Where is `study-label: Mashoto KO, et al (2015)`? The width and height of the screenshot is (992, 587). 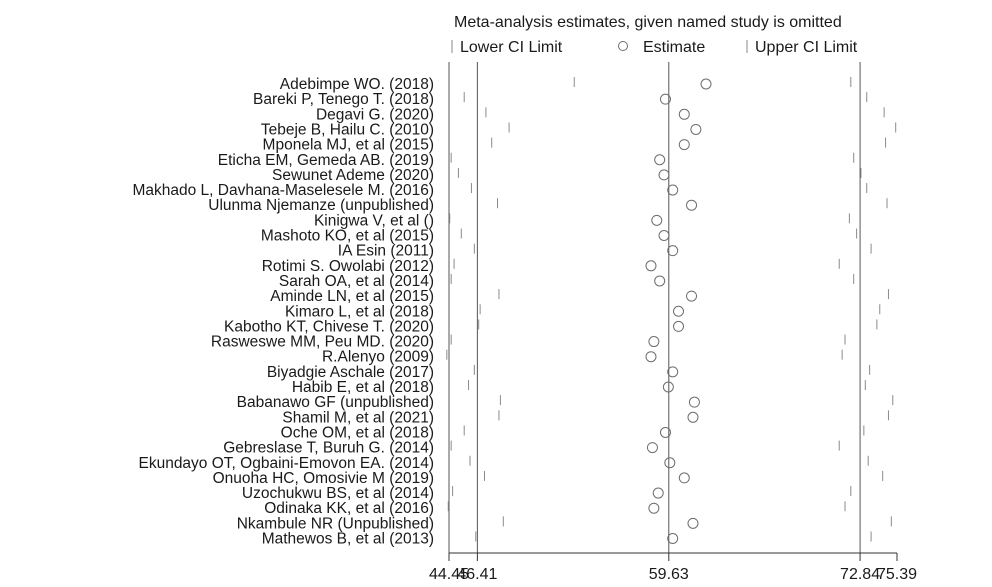
study-label: Mashoto KO, et al (2015) is located at coordinates (347, 236).